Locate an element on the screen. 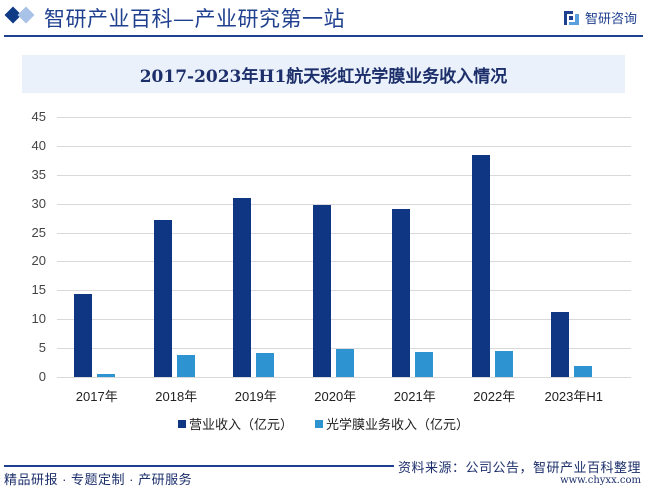 The height and width of the screenshot is (489, 647). legend-item-optical-film: 光学膜业务收入（亿元） is located at coordinates (392, 423).